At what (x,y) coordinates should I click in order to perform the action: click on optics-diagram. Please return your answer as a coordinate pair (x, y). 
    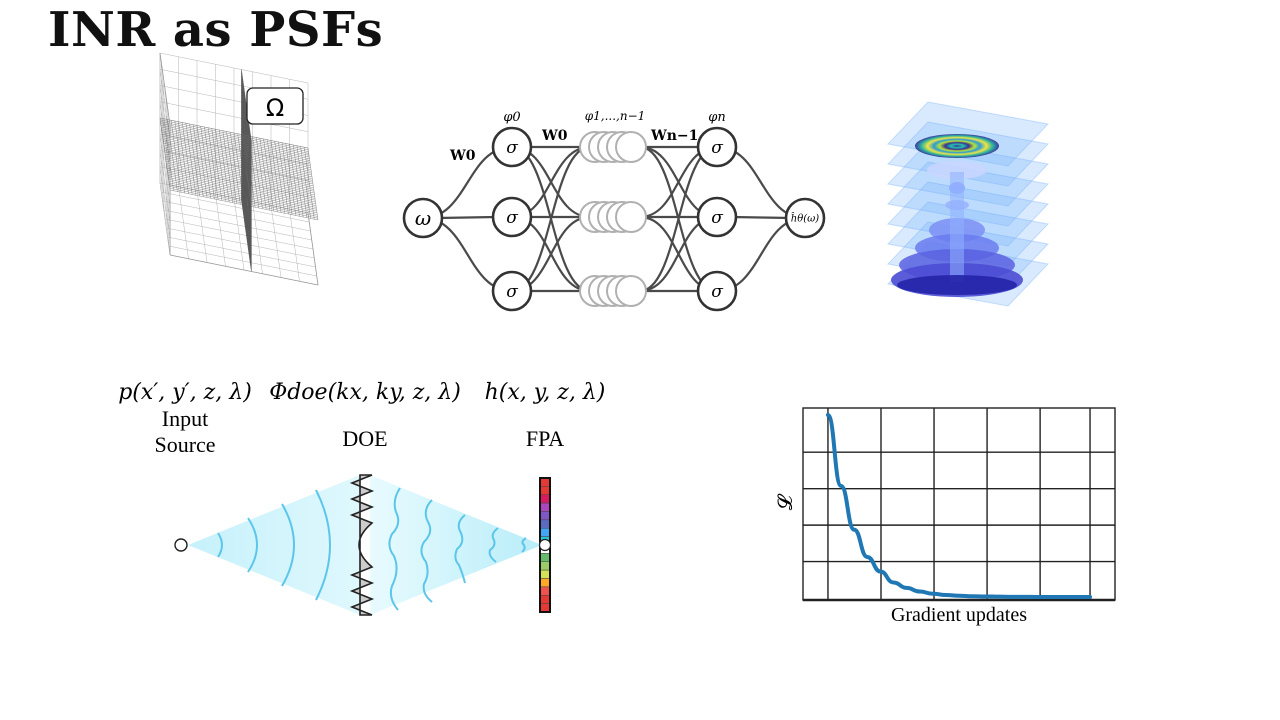
    Looking at the image, I should click on (363, 545).